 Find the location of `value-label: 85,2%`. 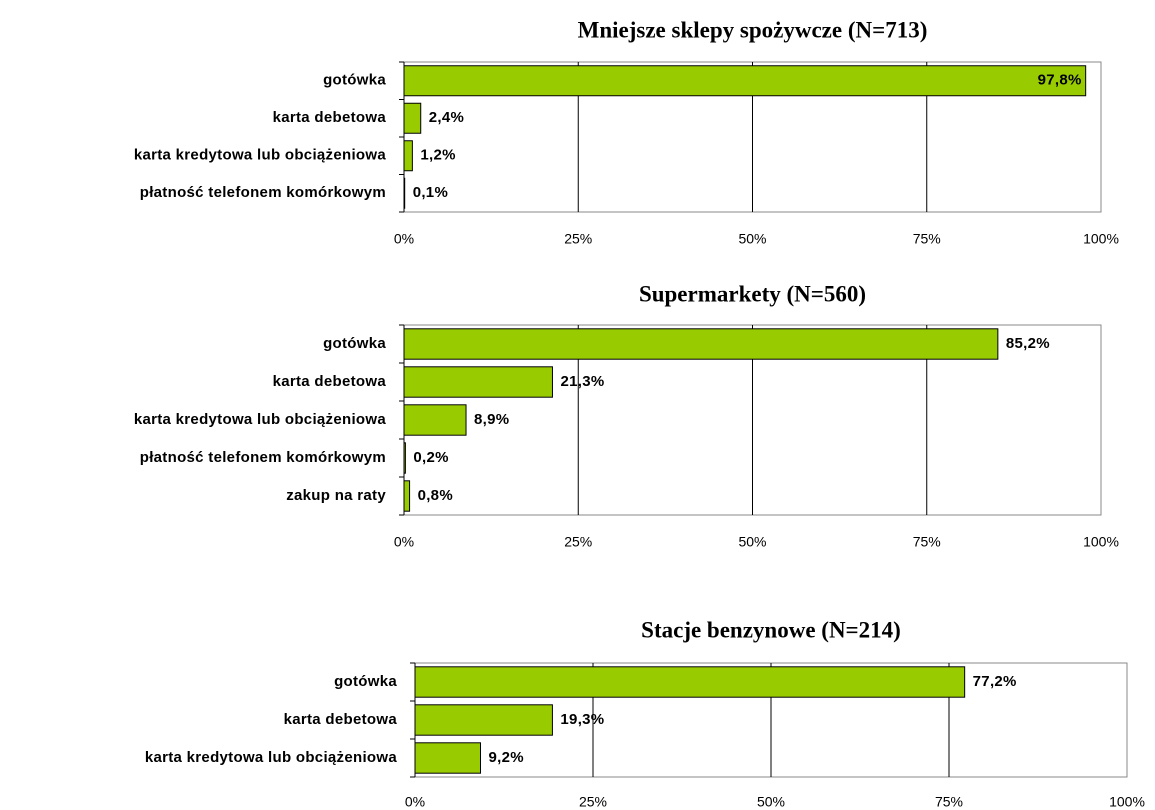

value-label: 85,2% is located at coordinates (1028, 343).